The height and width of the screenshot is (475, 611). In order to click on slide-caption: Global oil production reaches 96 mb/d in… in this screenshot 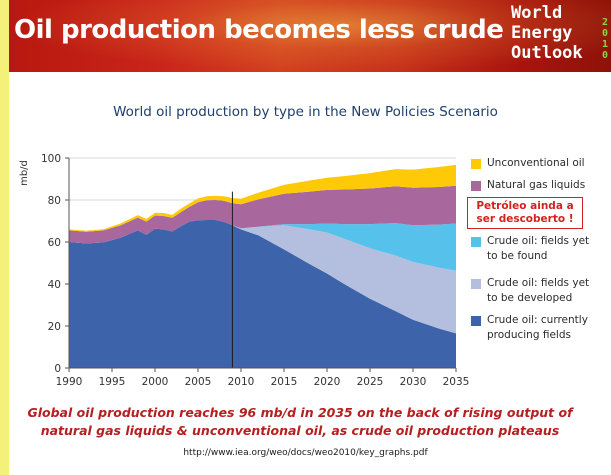, I will do `click(300, 422)`.